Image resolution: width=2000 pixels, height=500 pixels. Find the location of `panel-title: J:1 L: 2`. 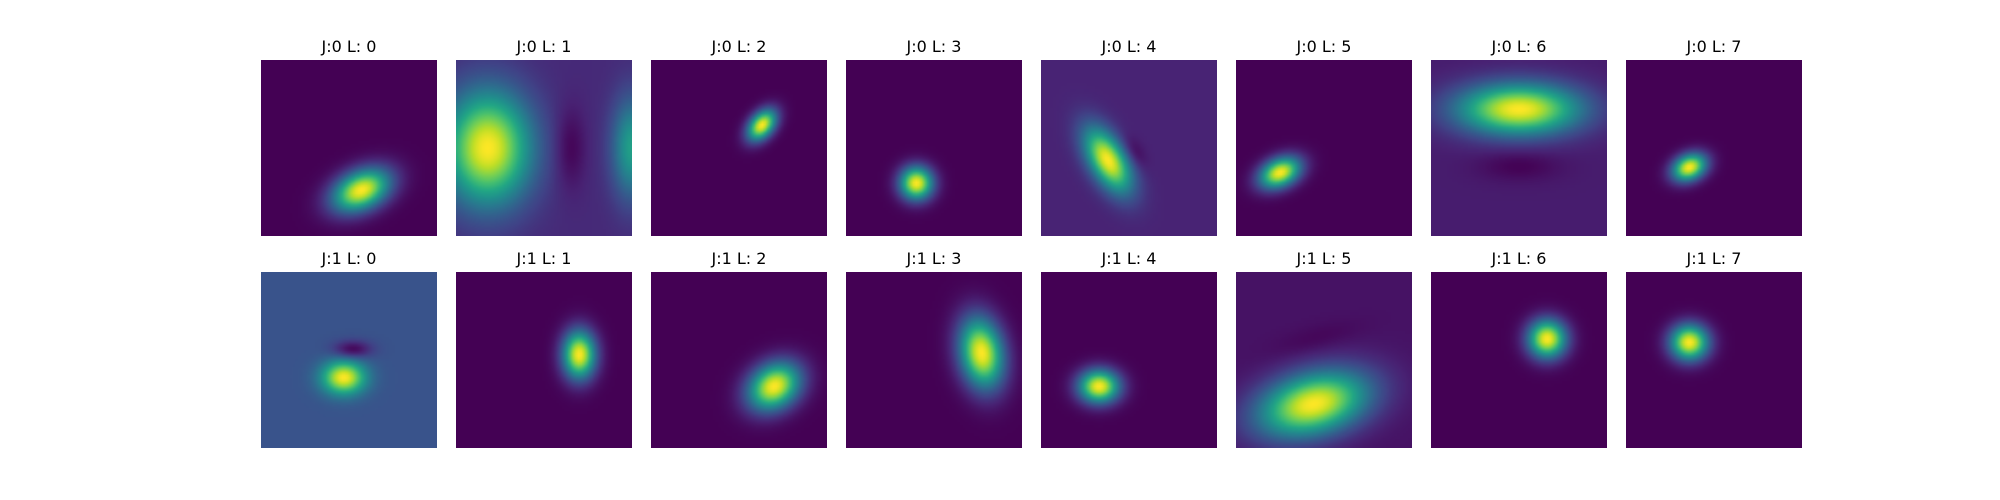

panel-title: J:1 L: 2 is located at coordinates (739, 258).